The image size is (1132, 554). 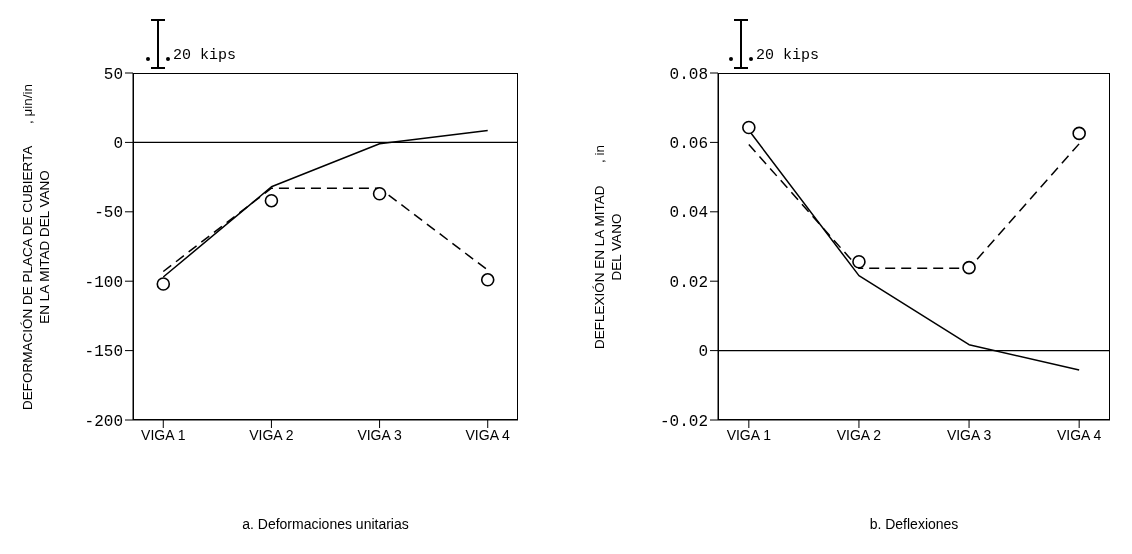 What do you see at coordinates (113, 74) in the screenshot?
I see `y-tick-label: 50` at bounding box center [113, 74].